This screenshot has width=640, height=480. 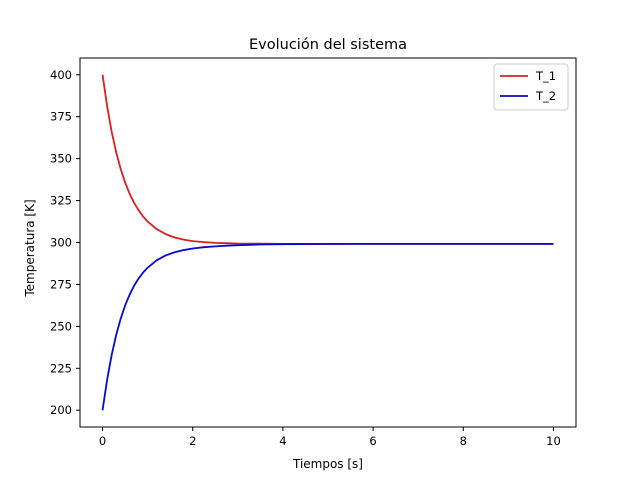 I want to click on legend: T_1T_2, so click(x=531, y=87).